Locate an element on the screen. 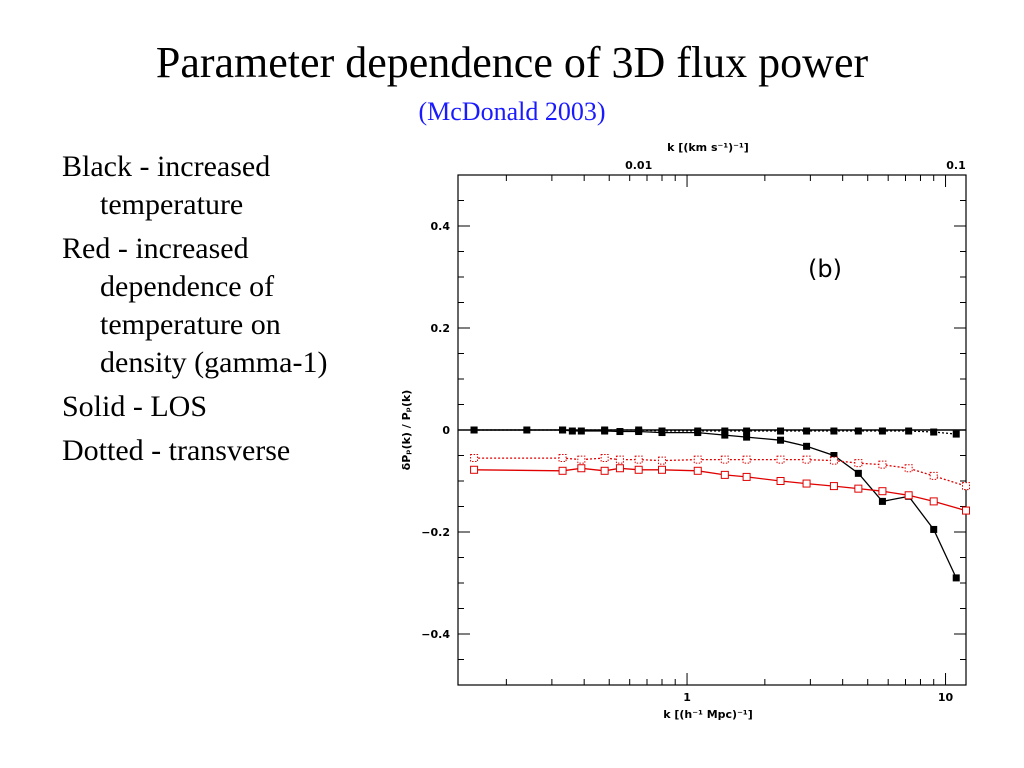  x-axis-label: k [(h⁻¹ Mpc)⁻¹] is located at coordinates (708, 714).